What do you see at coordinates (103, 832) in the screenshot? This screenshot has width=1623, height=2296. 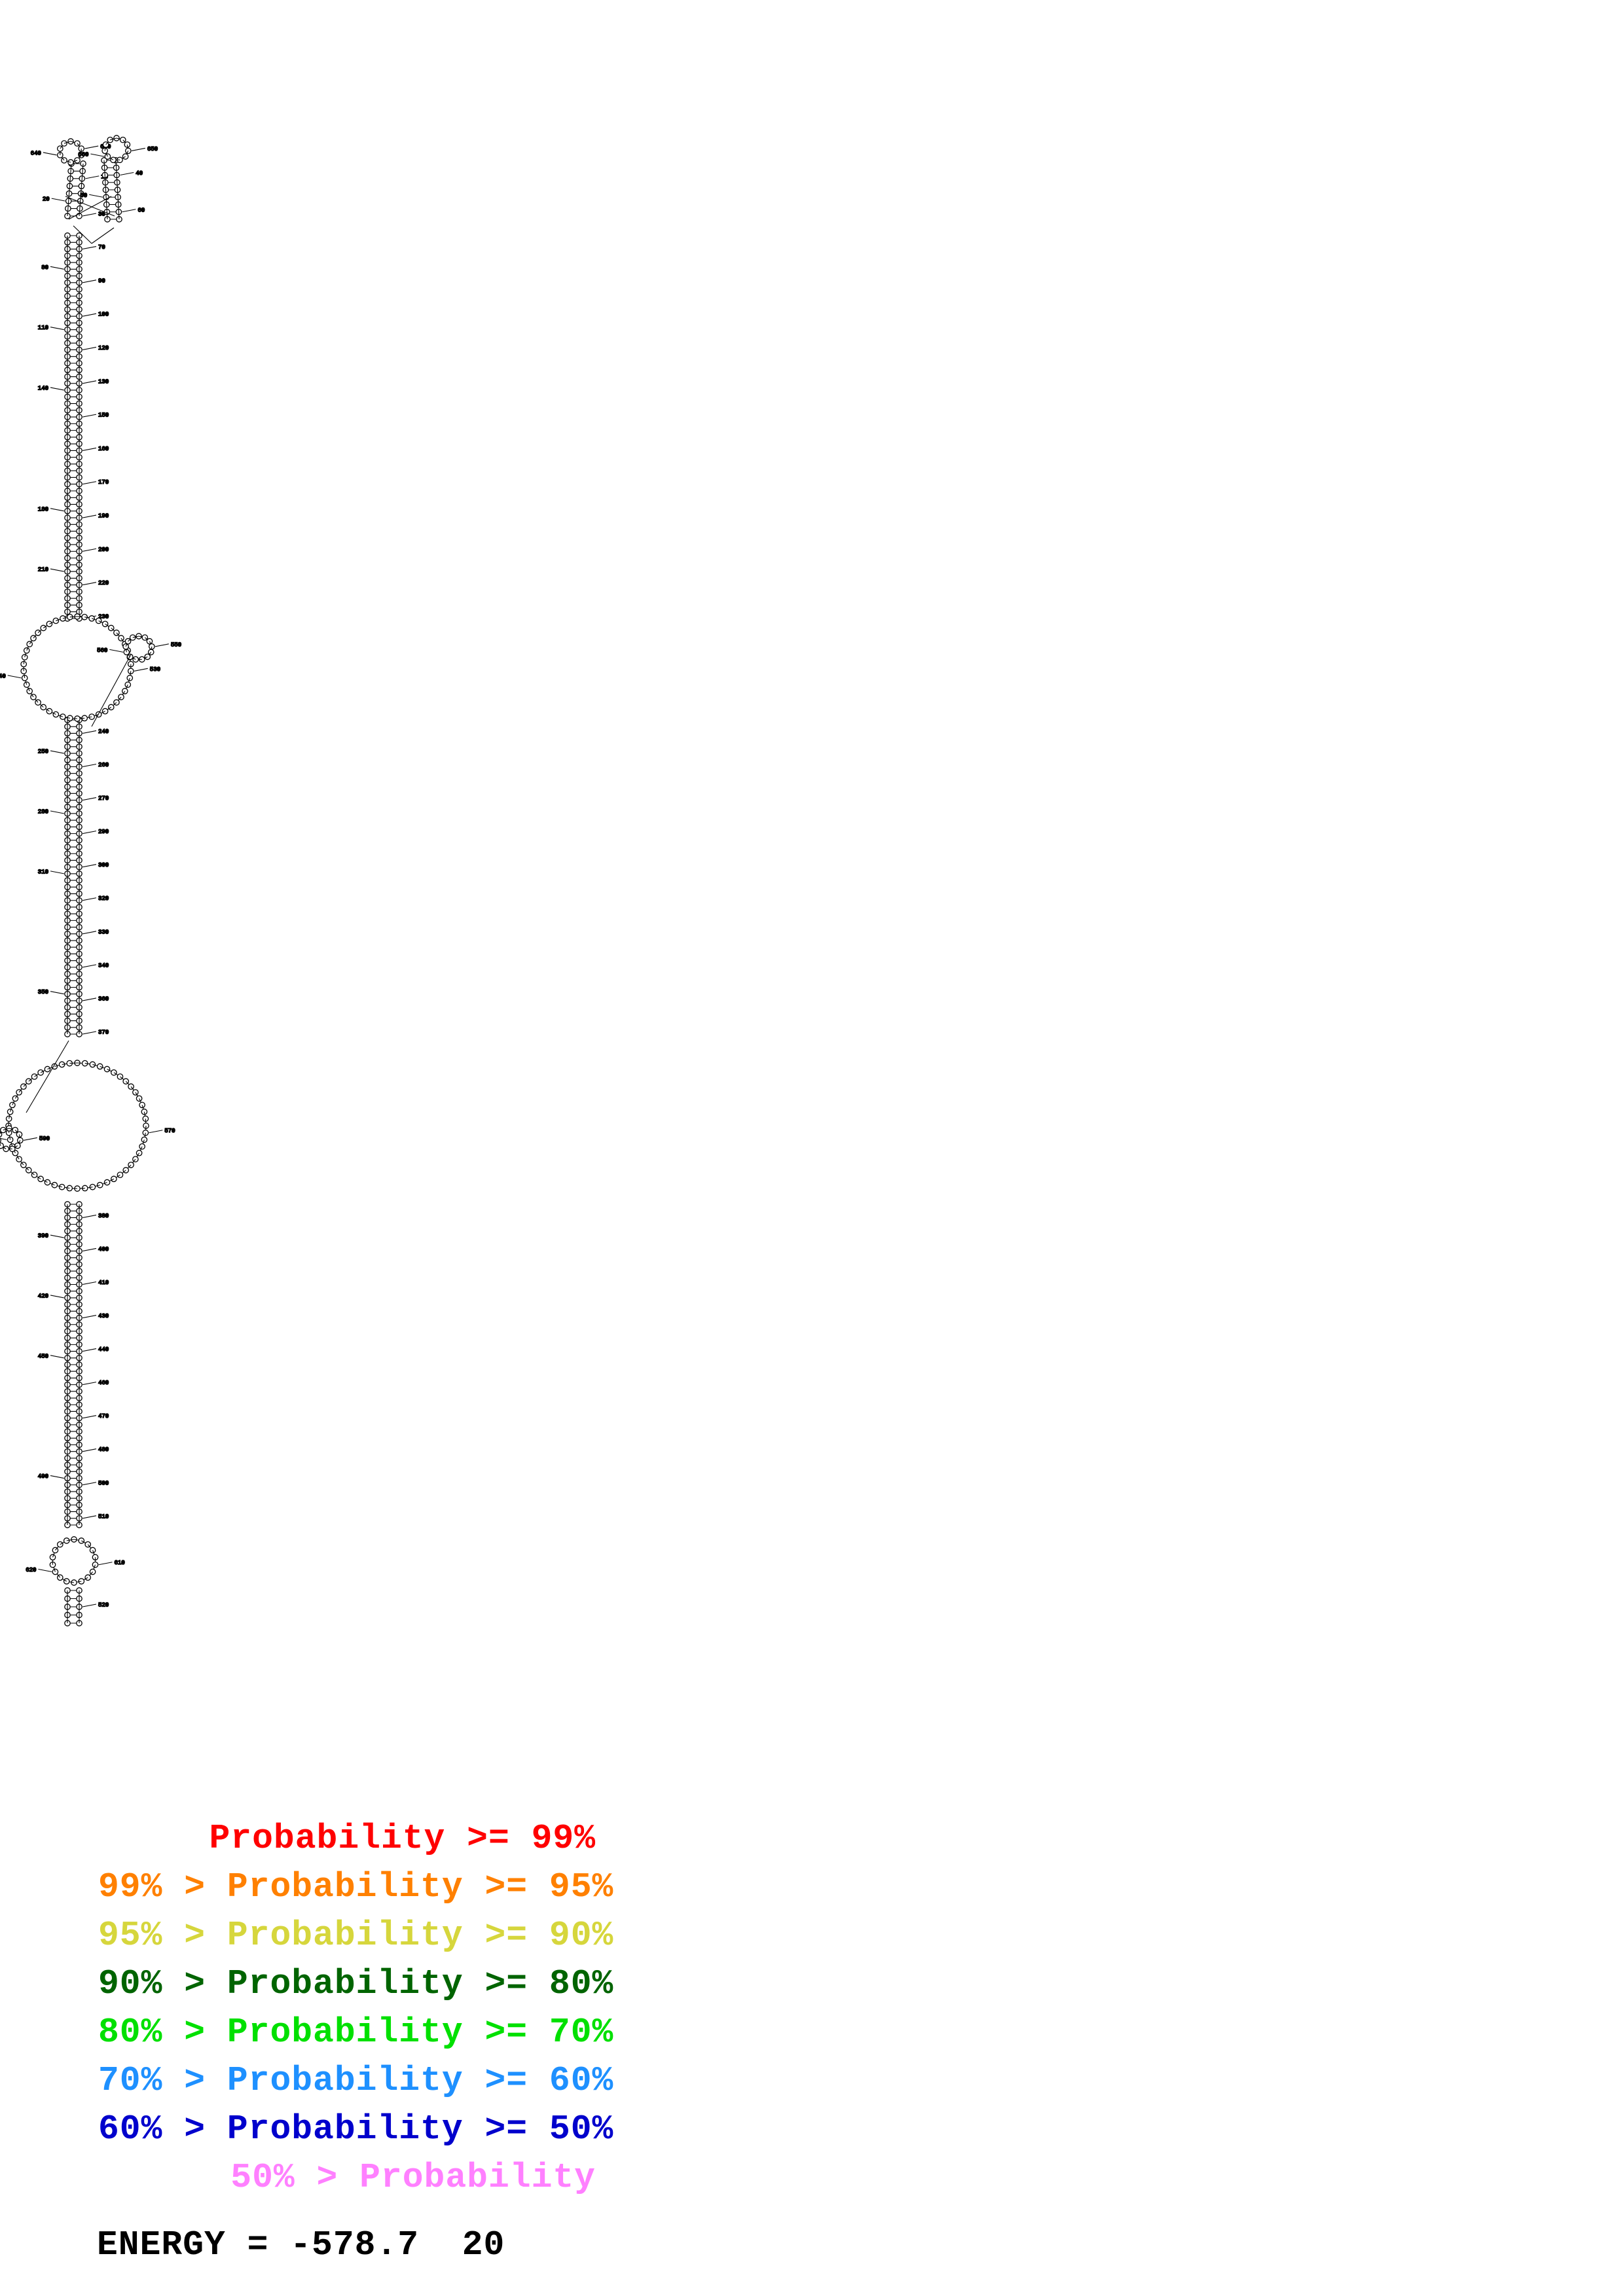 I see `base-number-label: 290` at bounding box center [103, 832].